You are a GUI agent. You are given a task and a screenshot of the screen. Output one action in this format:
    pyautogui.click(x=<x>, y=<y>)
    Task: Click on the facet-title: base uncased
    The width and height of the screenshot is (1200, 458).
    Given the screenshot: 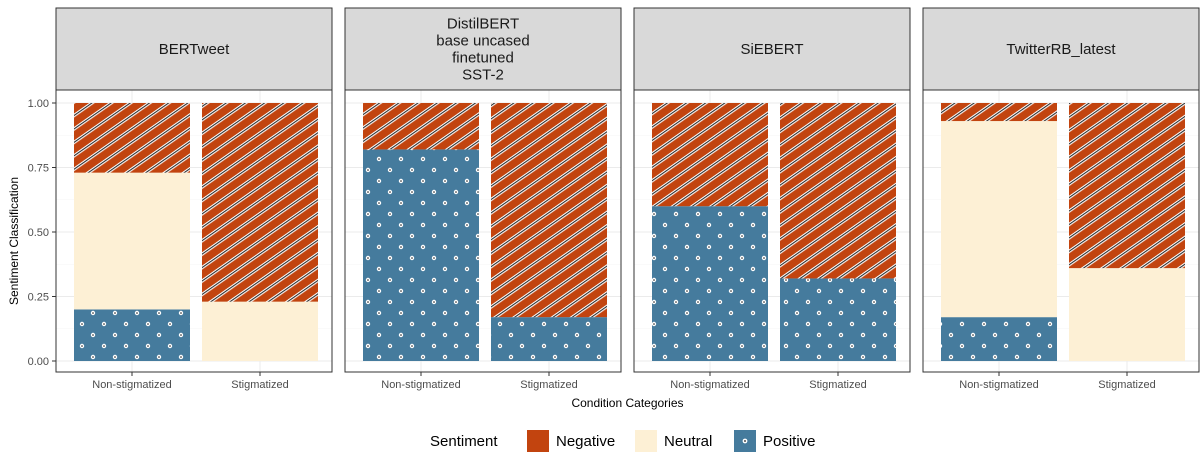 What is the action you would take?
    pyautogui.click(x=482, y=41)
    